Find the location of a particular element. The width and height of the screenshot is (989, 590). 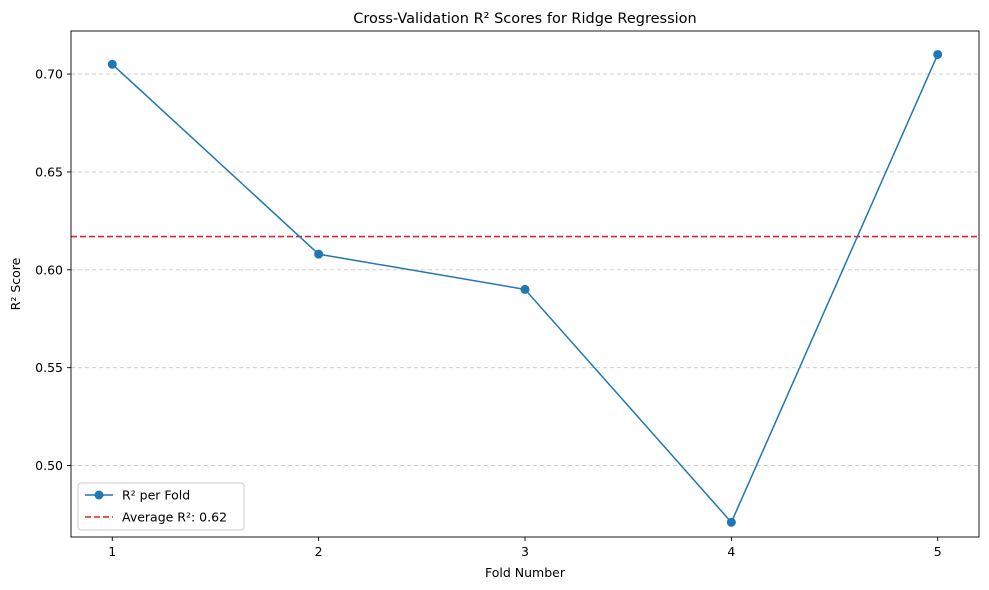

x-tick-label: 4 is located at coordinates (731, 551).